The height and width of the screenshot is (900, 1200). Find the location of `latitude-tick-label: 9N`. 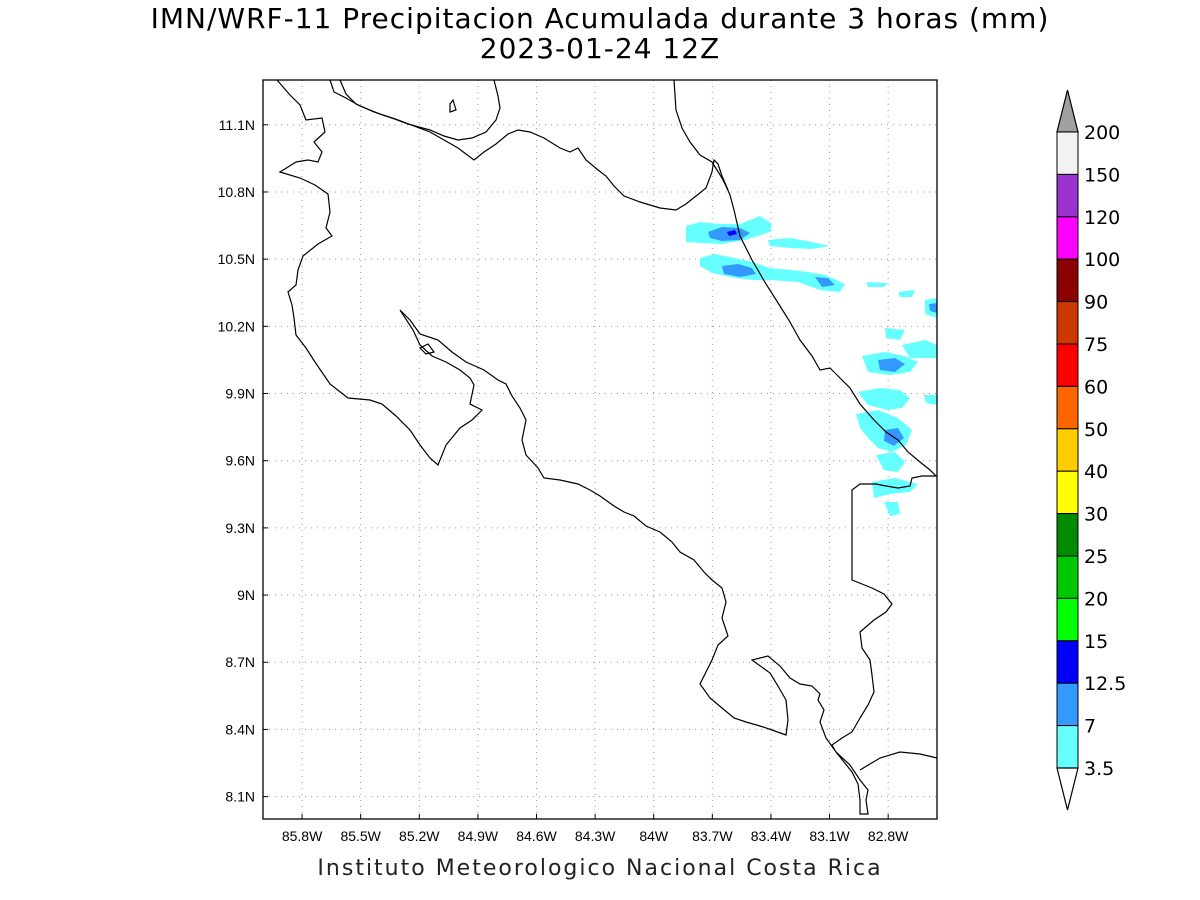

latitude-tick-label: 9N is located at coordinates (246, 595).